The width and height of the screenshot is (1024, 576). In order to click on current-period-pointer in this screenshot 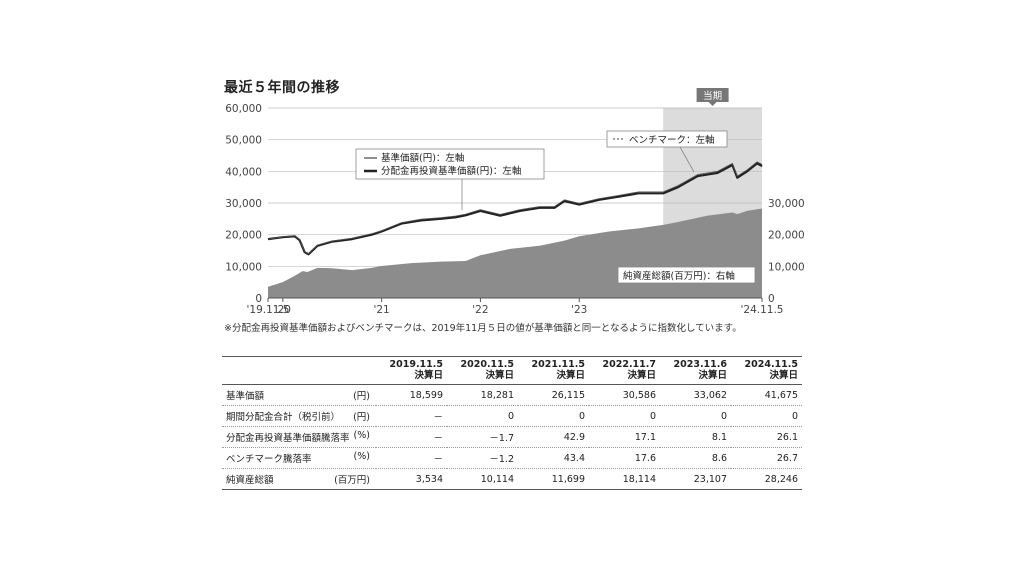, I will do `click(712, 104)`.